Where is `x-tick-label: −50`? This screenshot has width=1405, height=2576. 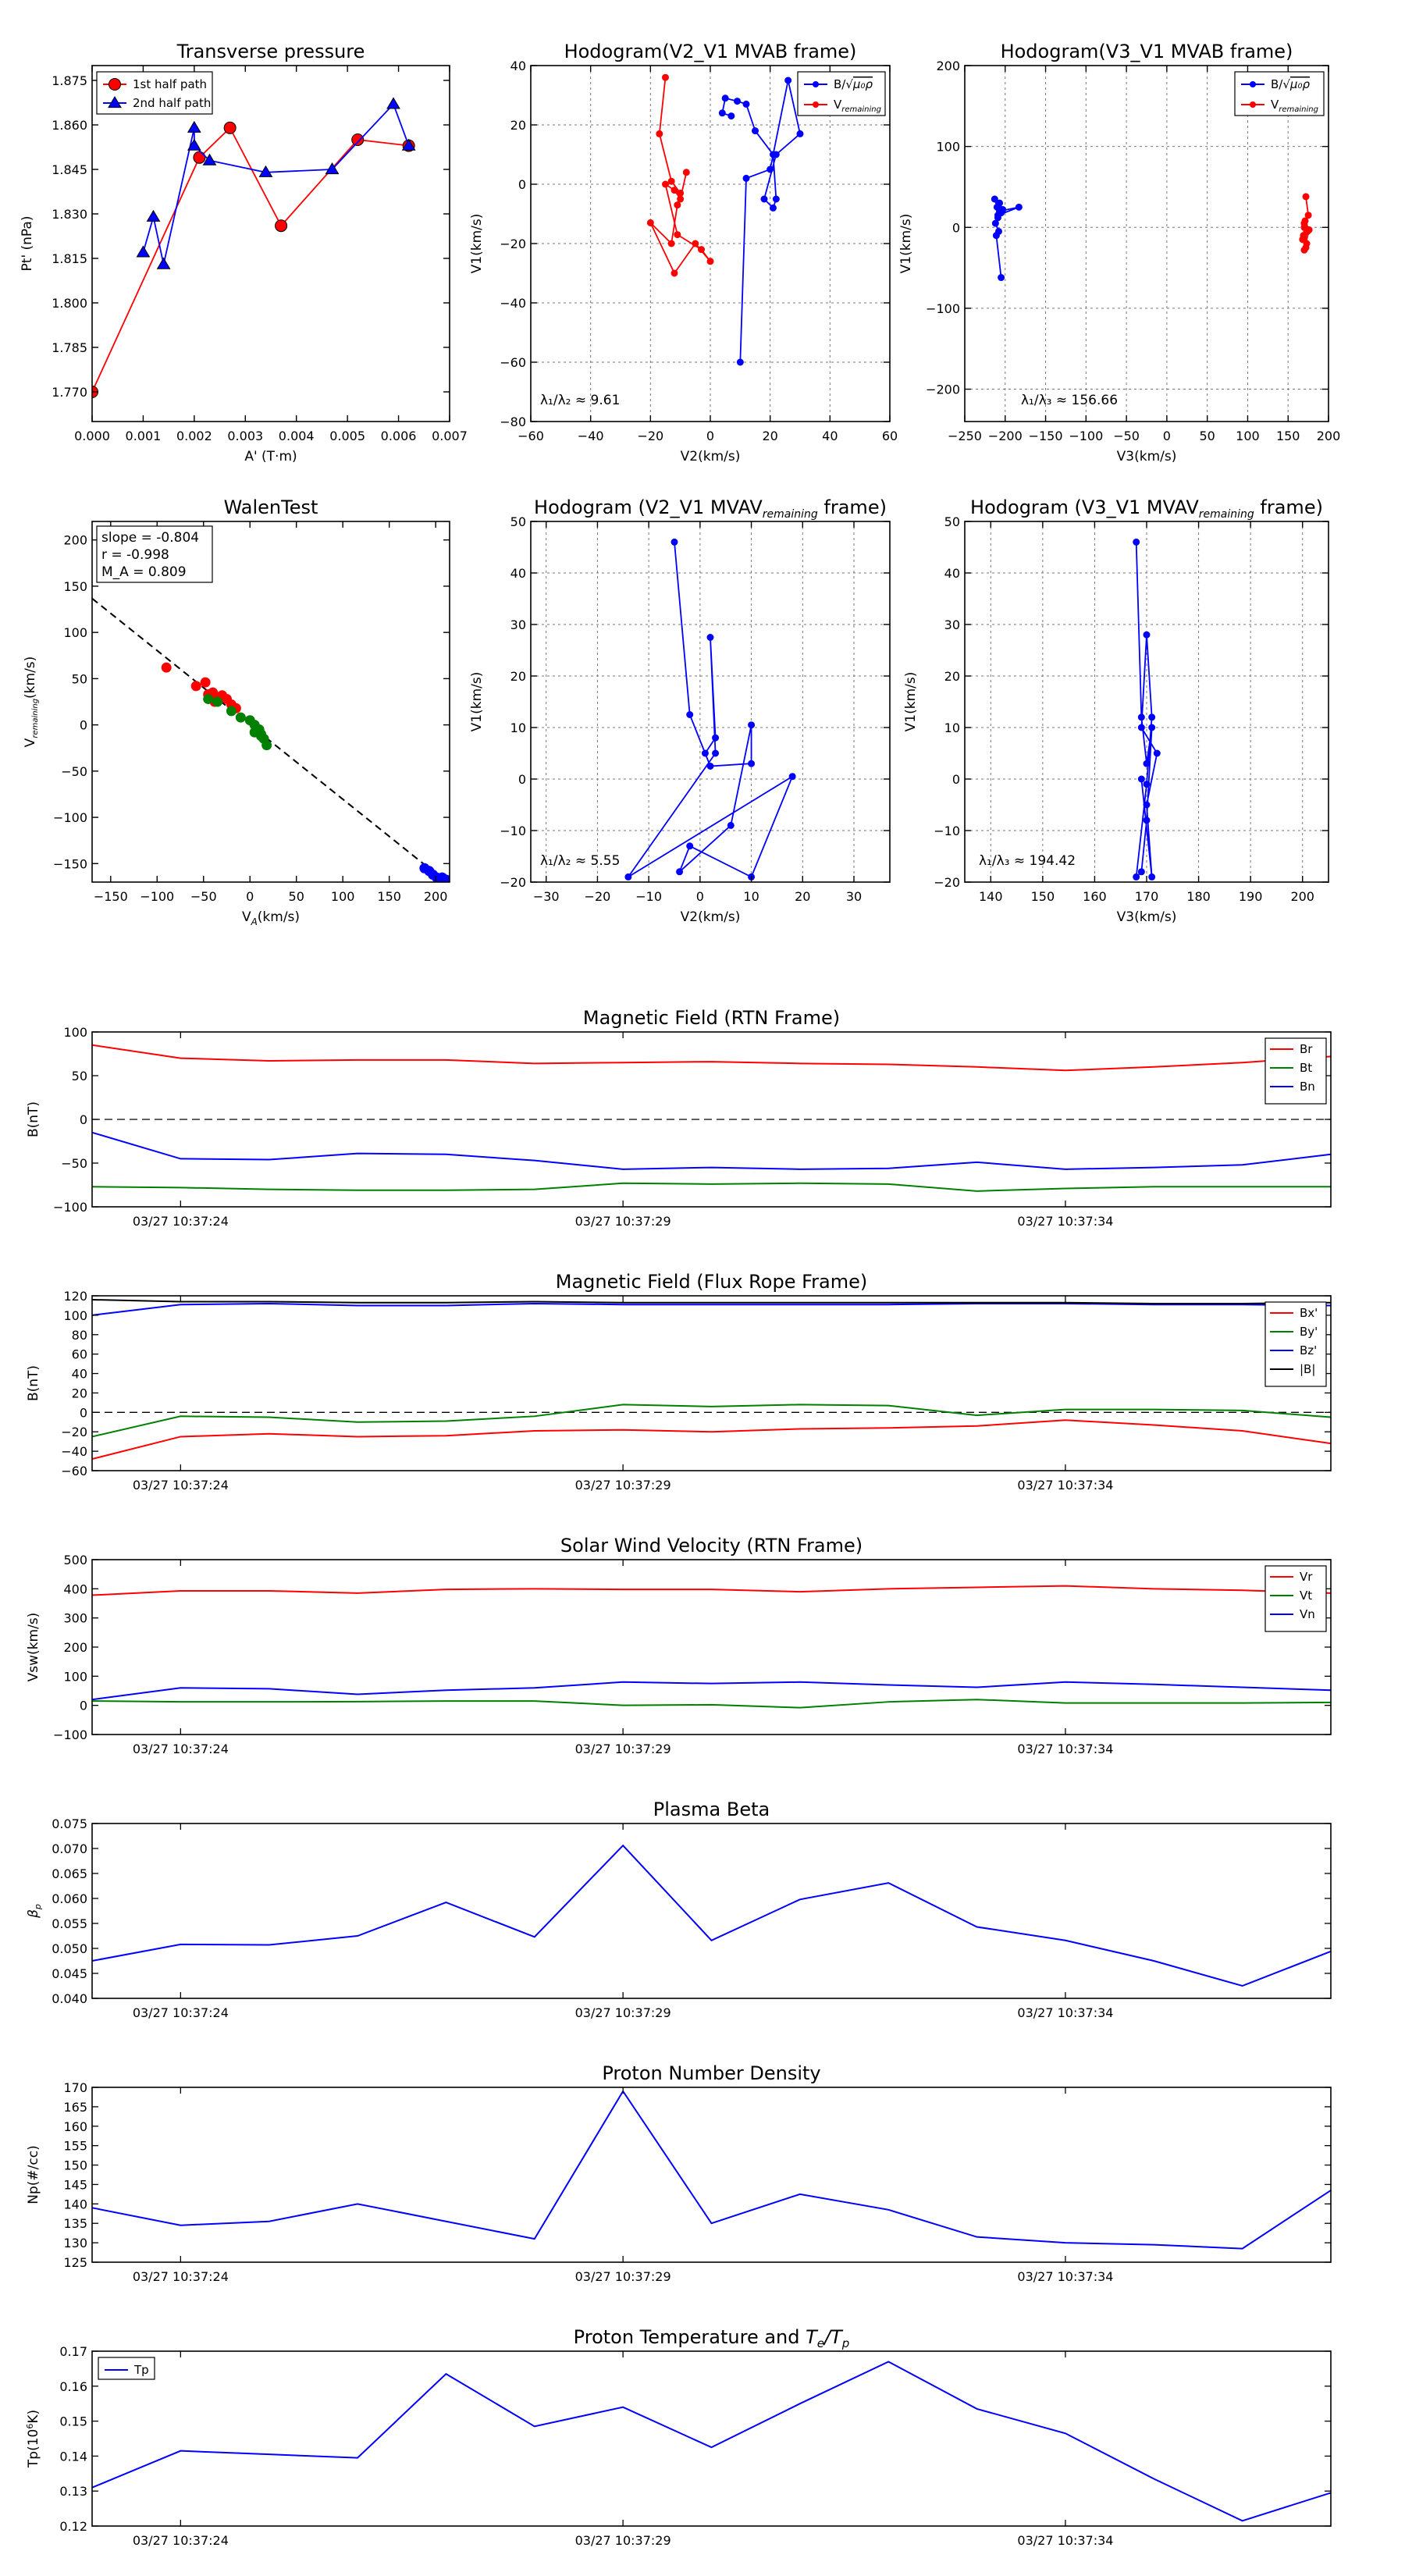
x-tick-label: −50 is located at coordinates (1127, 436).